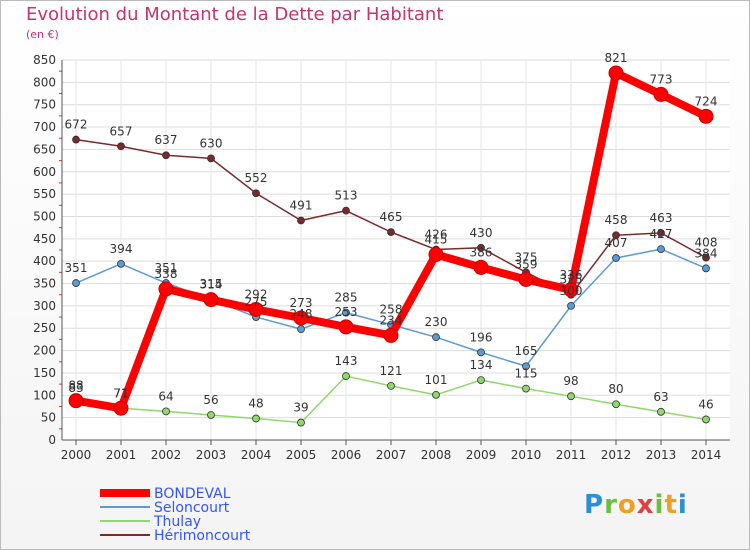  What do you see at coordinates (256, 178) in the screenshot?
I see `data-label: 552` at bounding box center [256, 178].